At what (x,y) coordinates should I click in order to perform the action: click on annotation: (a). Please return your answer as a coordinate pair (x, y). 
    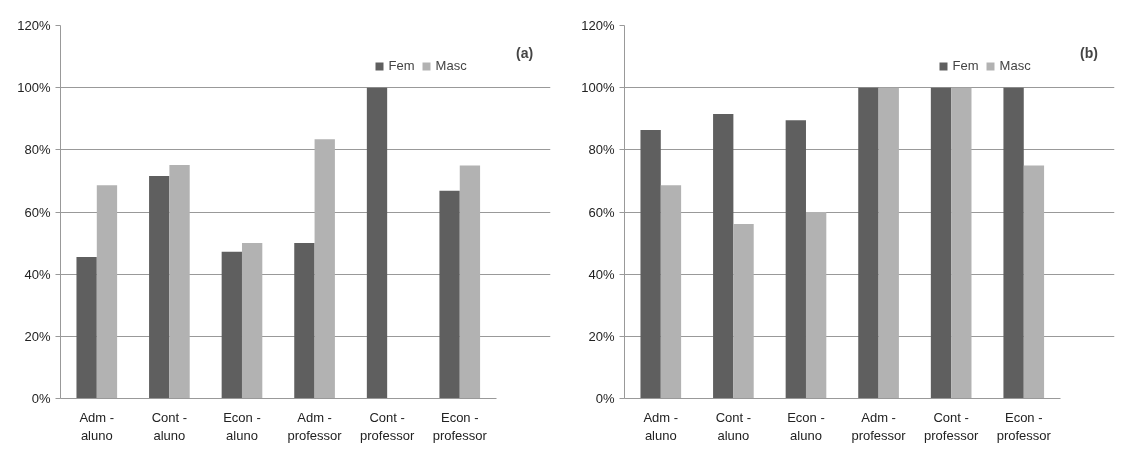
    Looking at the image, I should click on (525, 52).